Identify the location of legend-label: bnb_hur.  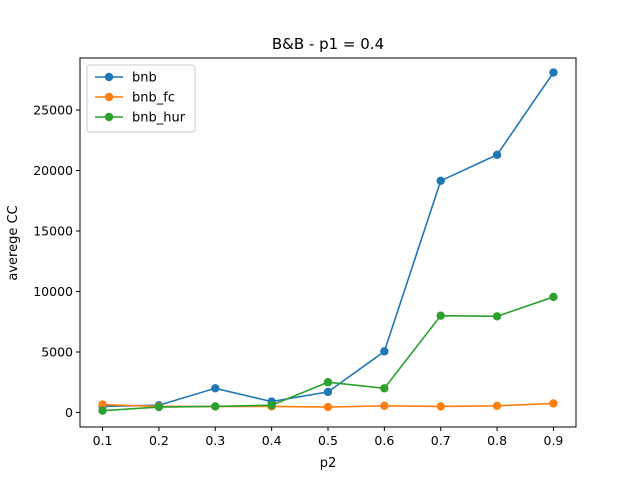
(159, 118).